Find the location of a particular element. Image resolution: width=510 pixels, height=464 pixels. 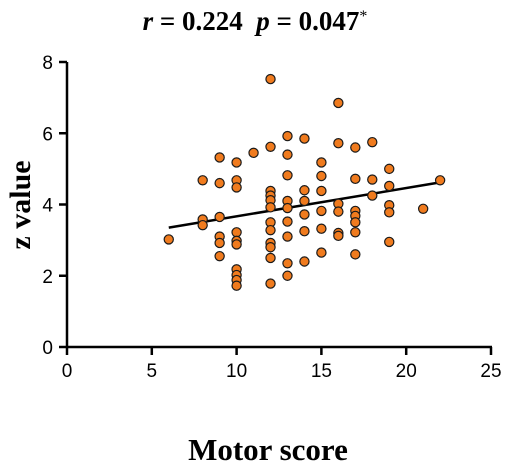

y-tick-label: 6 is located at coordinates (47, 134).